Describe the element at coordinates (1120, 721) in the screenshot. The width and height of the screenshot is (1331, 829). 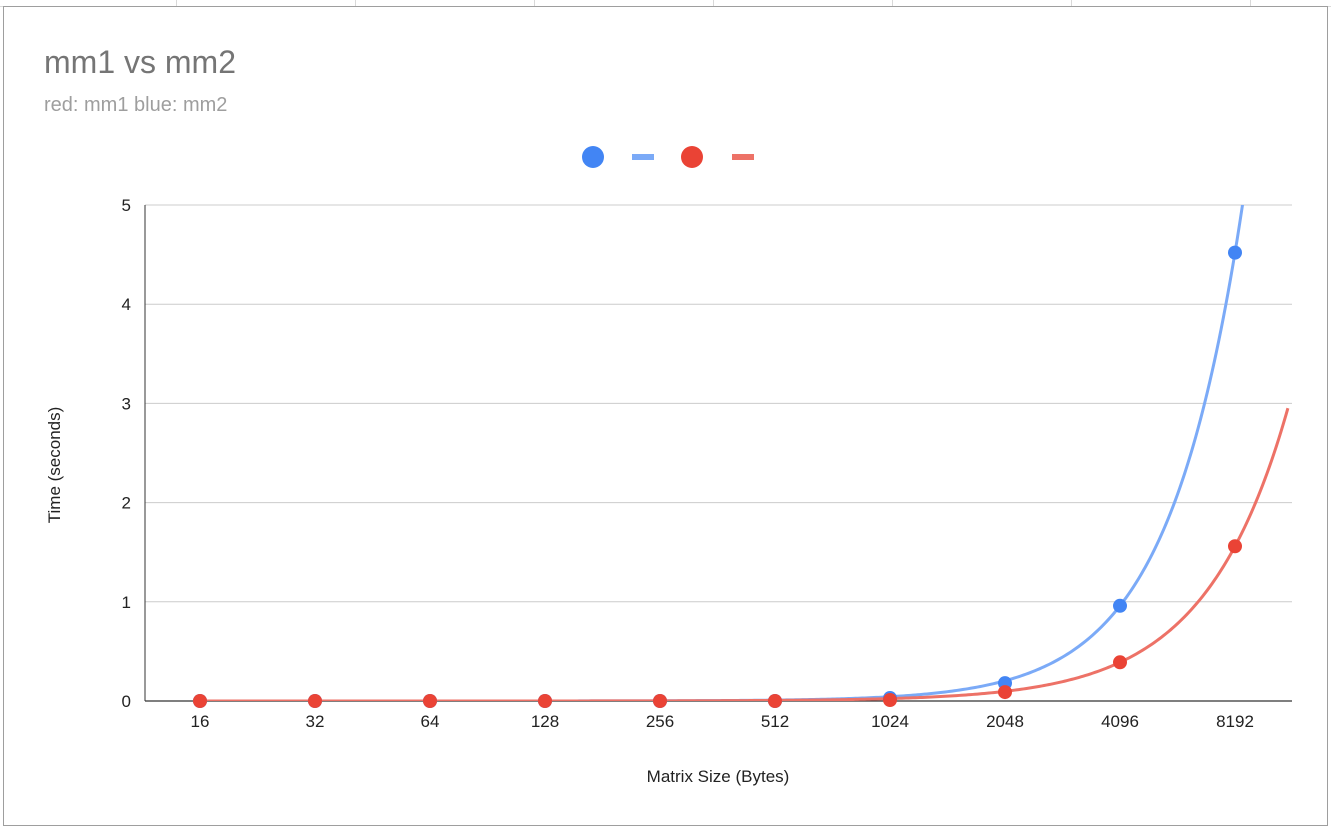
I see `x-tick-label: 4096` at that location.